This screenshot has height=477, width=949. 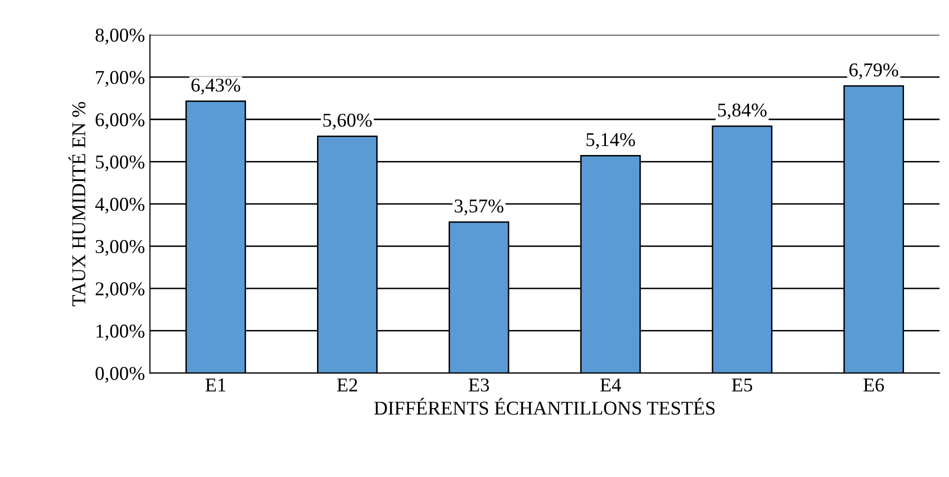 I want to click on x-tick-label: E2, so click(x=347, y=385).